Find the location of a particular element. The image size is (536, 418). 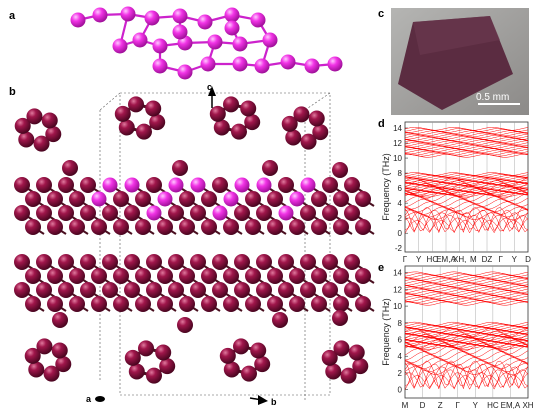

panel-label-d: d is located at coordinates (381, 124).